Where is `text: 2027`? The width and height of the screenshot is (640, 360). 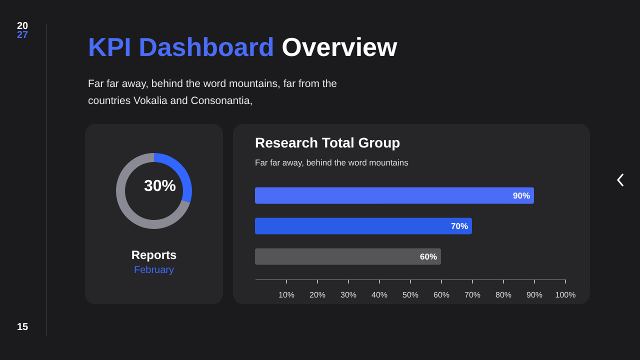
text: 2027 is located at coordinates (22, 31).